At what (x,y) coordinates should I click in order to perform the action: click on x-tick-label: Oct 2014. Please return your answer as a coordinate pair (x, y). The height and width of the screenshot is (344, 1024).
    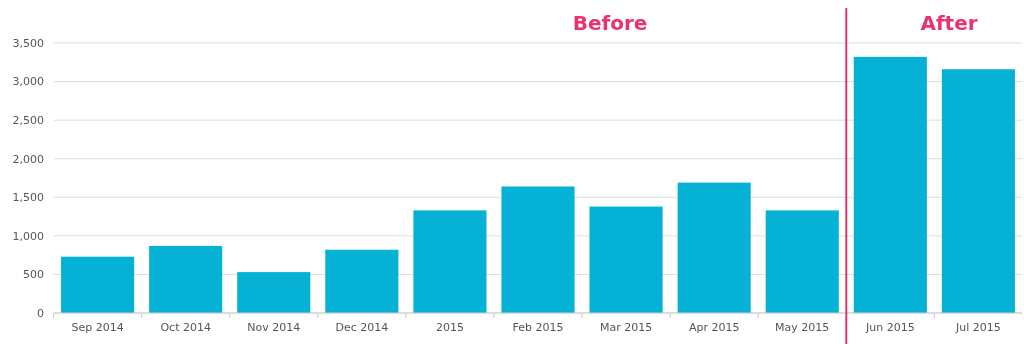
    Looking at the image, I should click on (185, 327).